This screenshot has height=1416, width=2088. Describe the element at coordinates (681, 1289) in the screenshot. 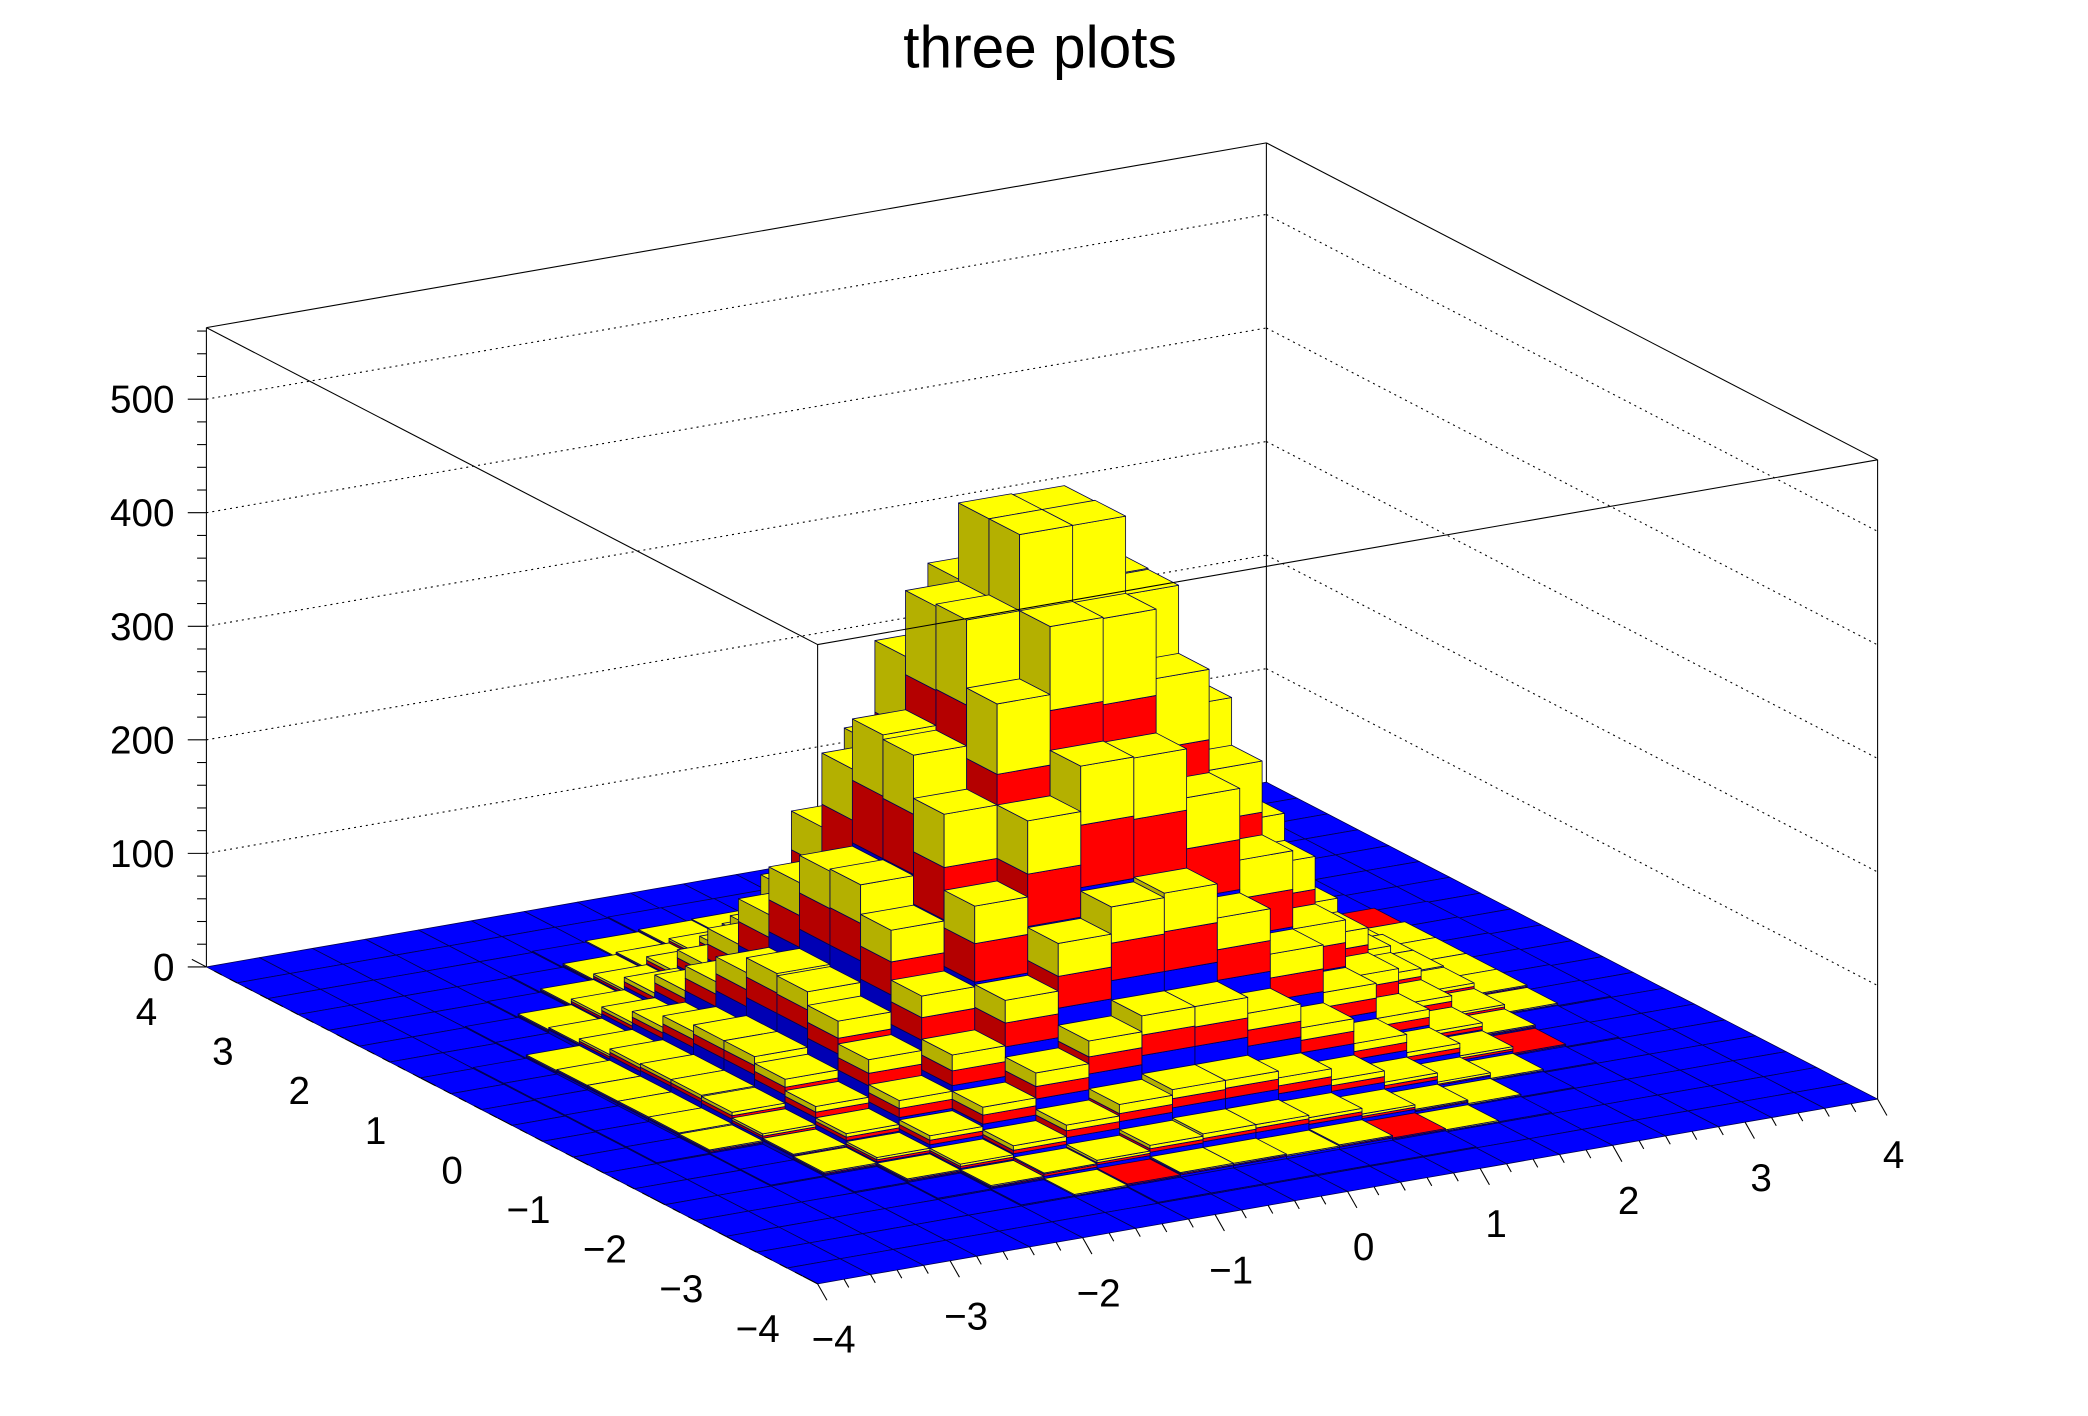

I see `y-tick-label: −3` at that location.